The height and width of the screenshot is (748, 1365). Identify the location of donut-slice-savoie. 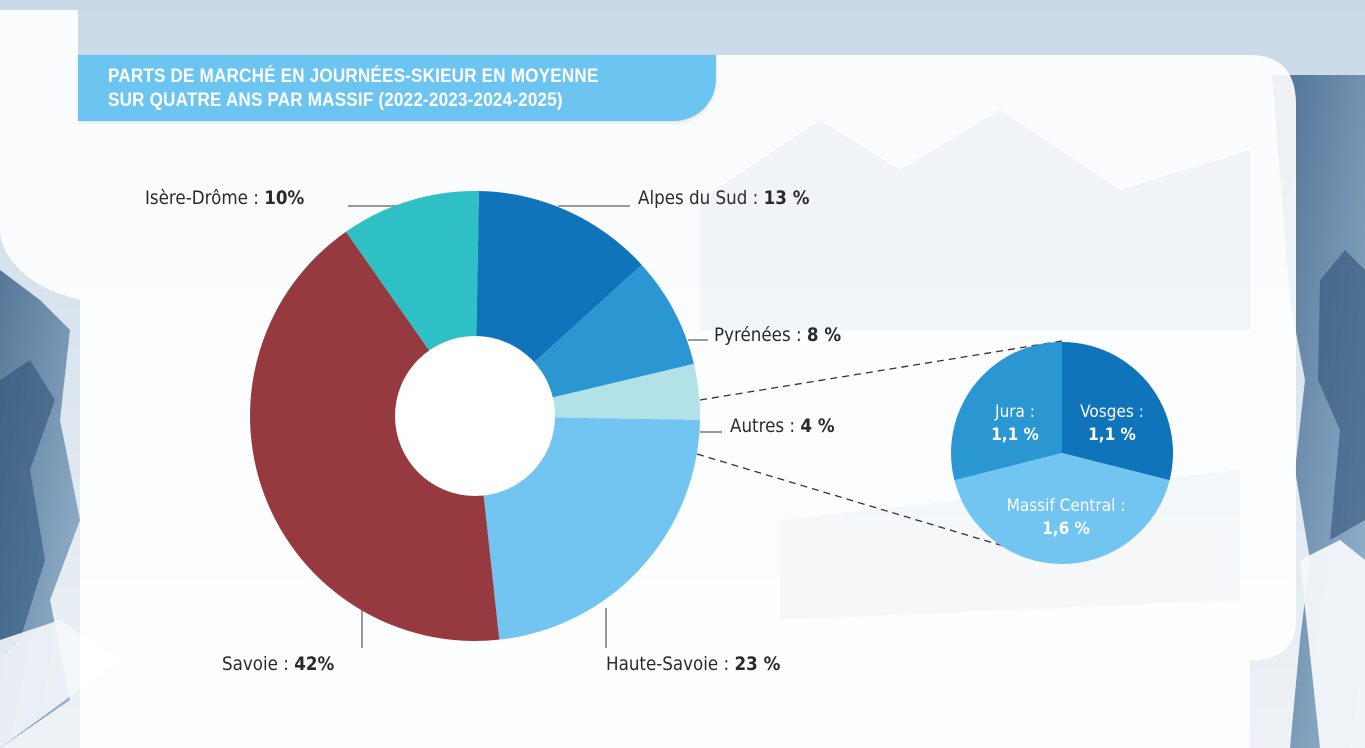
(375, 436).